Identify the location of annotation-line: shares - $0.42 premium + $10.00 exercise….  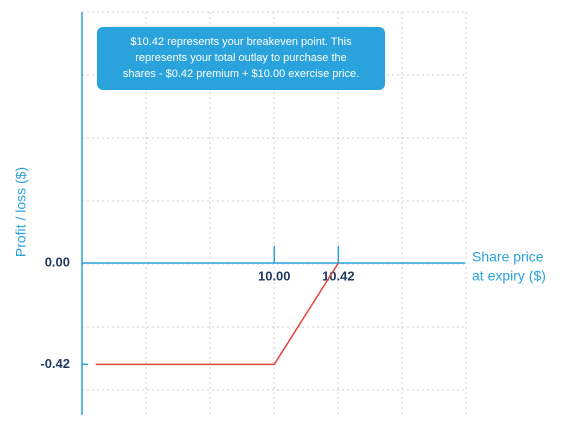
(241, 74).